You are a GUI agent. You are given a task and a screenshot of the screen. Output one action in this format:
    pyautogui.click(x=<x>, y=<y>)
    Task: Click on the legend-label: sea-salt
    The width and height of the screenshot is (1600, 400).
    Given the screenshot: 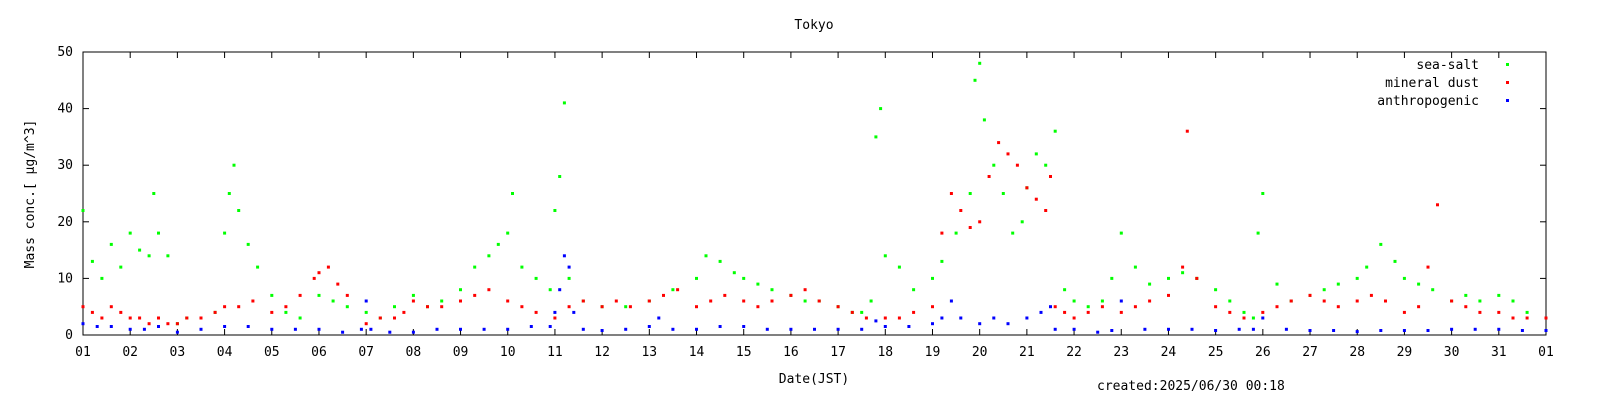 What is the action you would take?
    pyautogui.click(x=1447, y=65)
    